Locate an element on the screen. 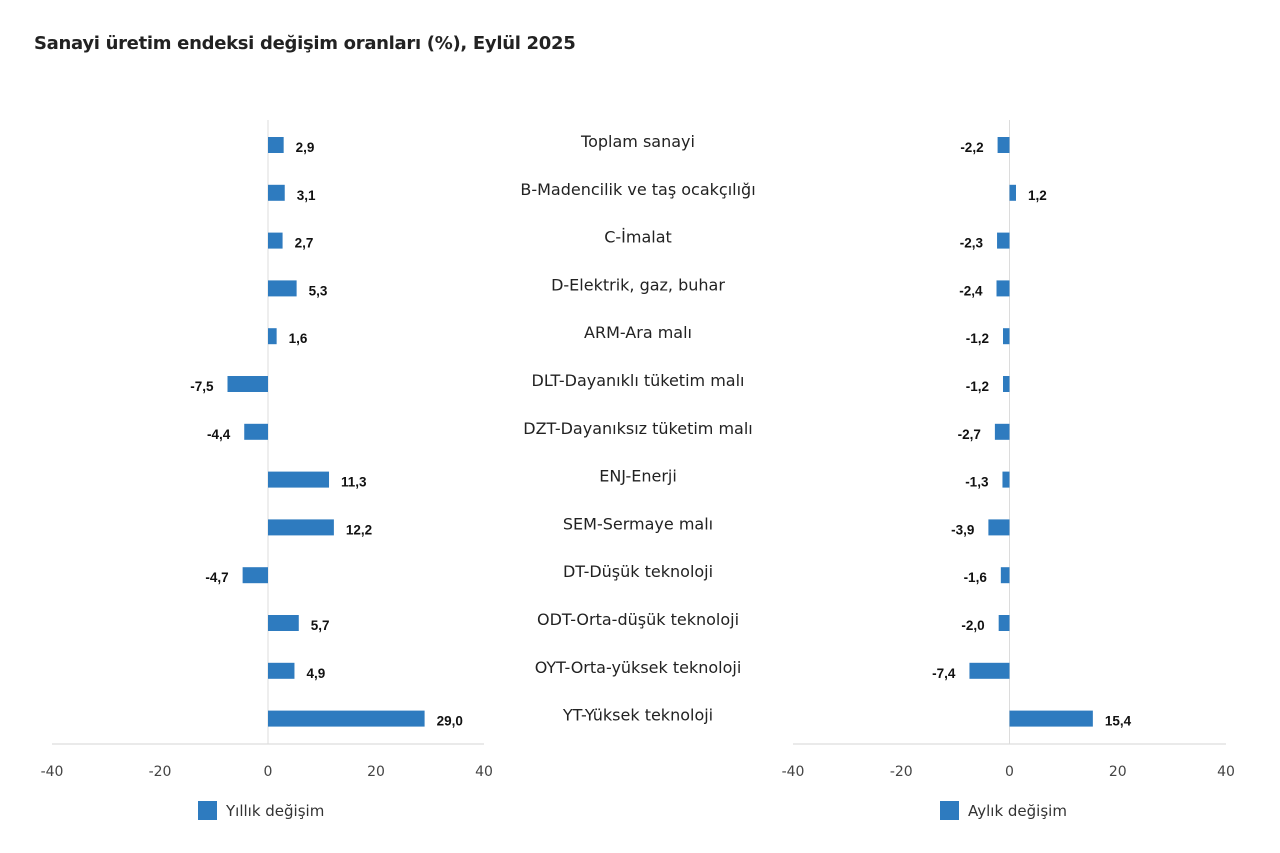  data-label: -2,0 is located at coordinates (972, 625).